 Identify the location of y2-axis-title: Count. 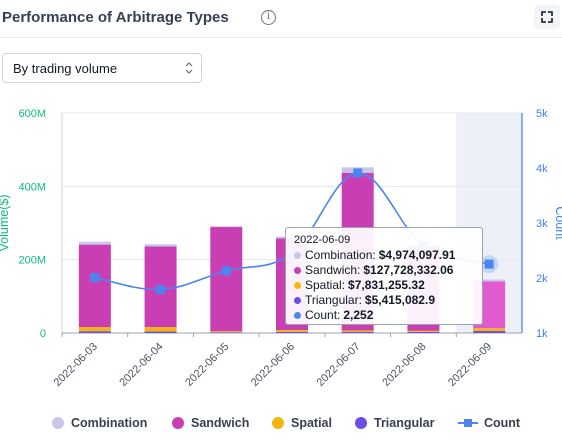
(557, 223).